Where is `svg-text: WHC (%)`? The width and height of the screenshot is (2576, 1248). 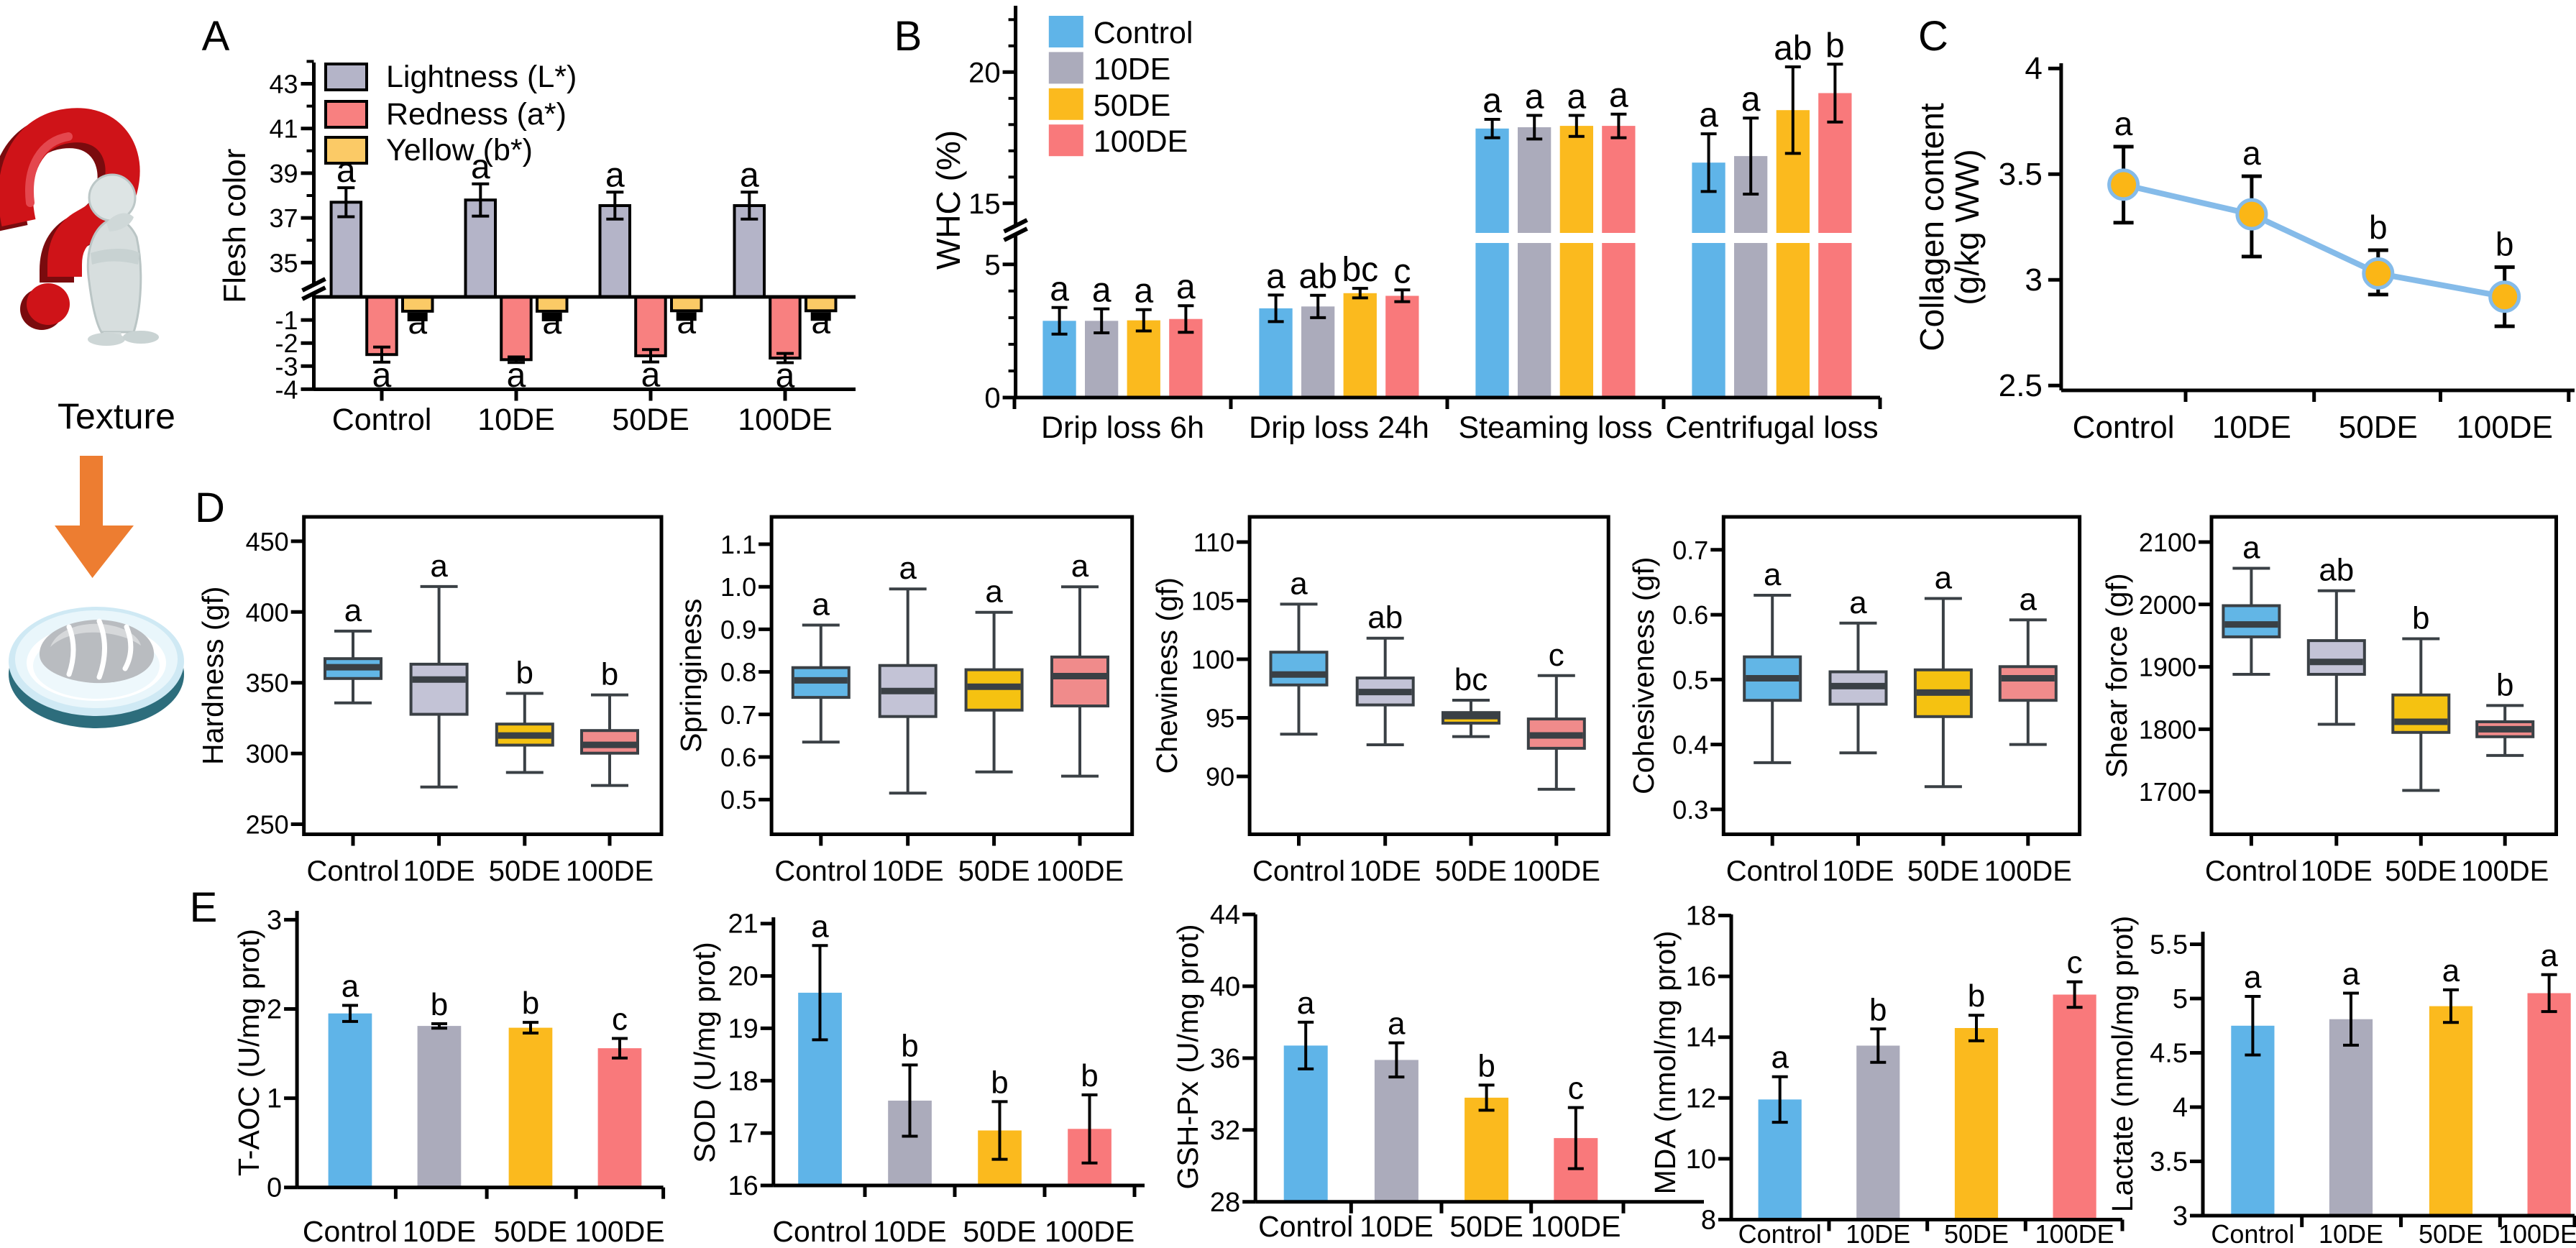
svg-text: WHC (%) is located at coordinates (949, 200).